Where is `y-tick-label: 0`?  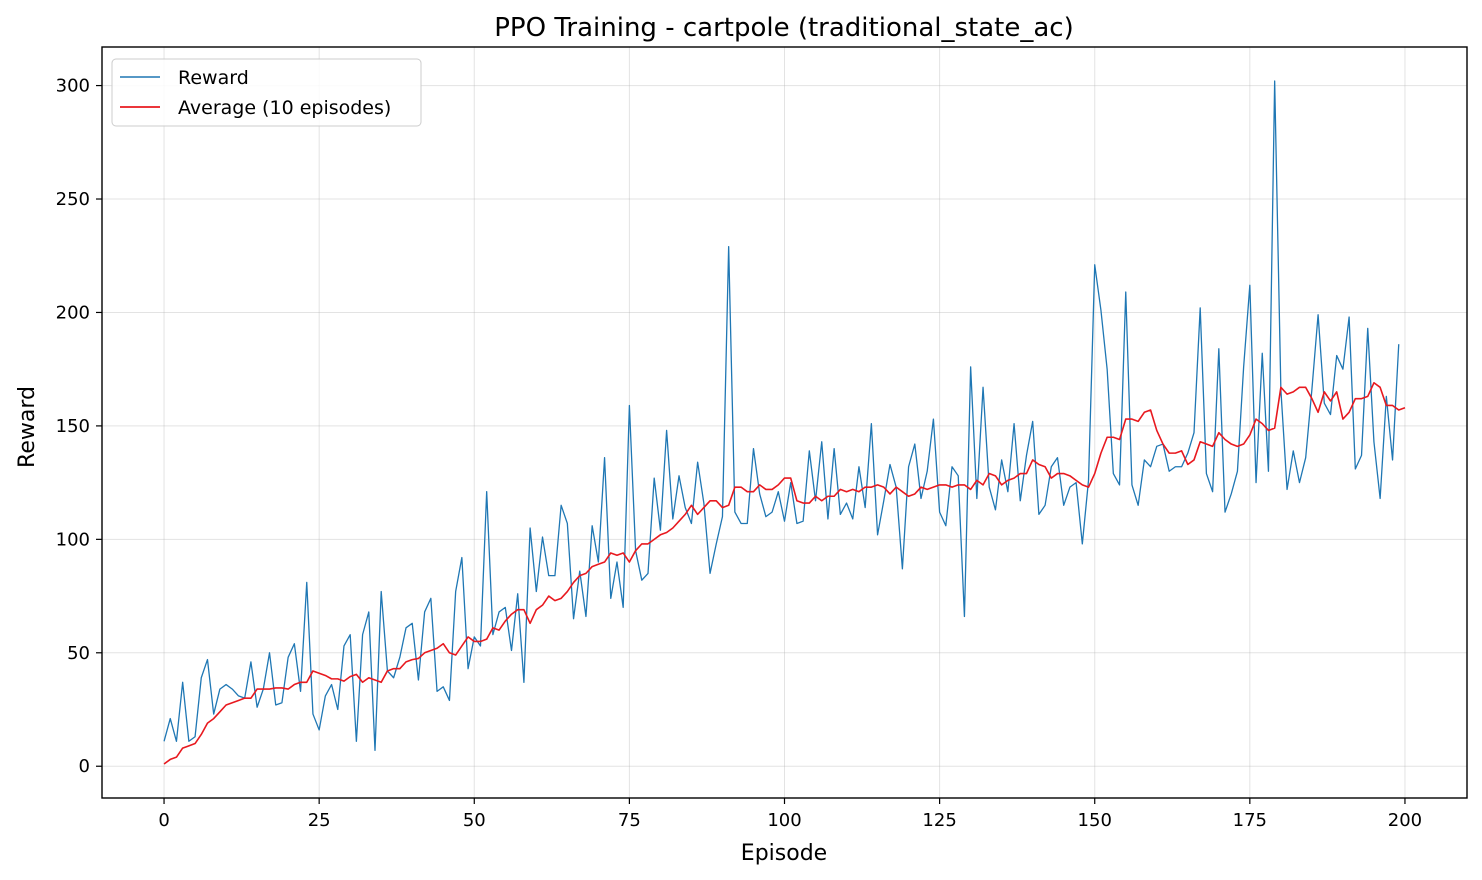
y-tick-label: 0 is located at coordinates (84, 766).